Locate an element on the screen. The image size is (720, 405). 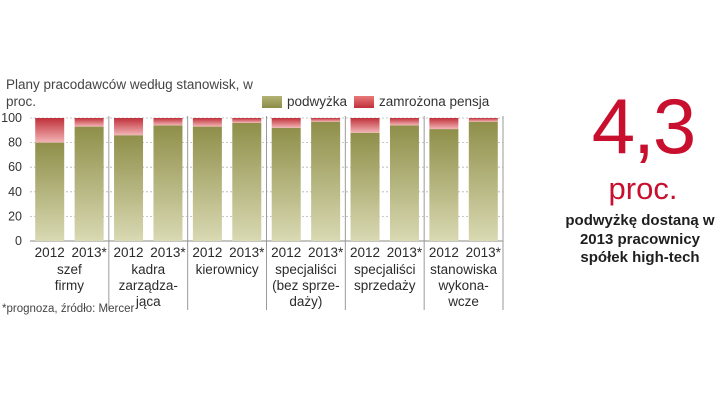
highlight-unit: proc. is located at coordinates (643, 188).